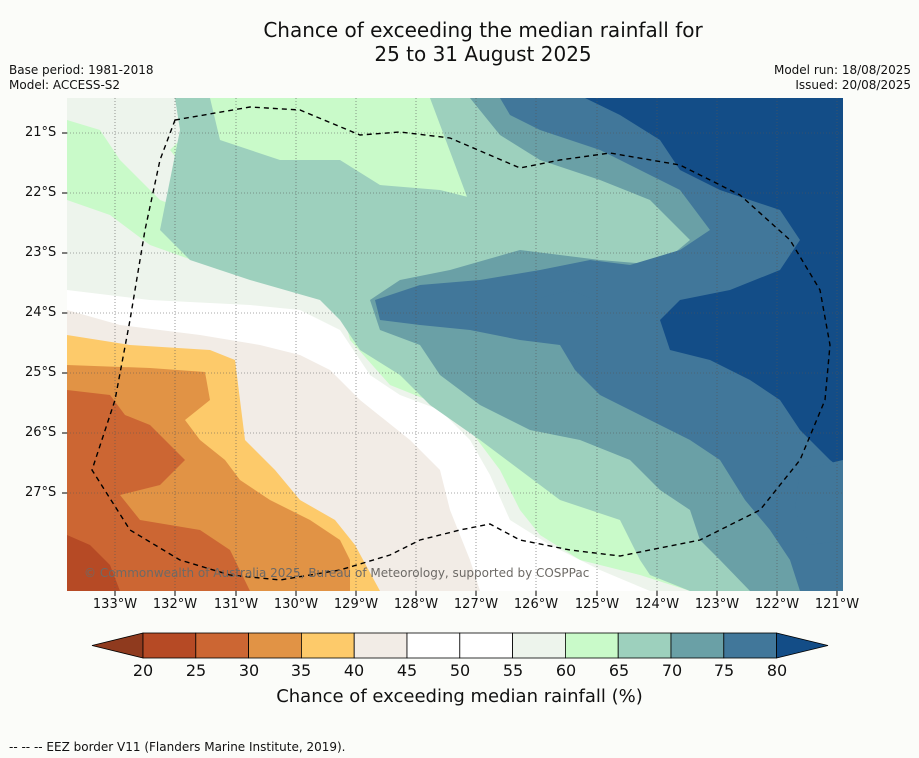 This screenshot has width=919, height=758. I want to click on colorbar-tick-label: 20, so click(143, 670).